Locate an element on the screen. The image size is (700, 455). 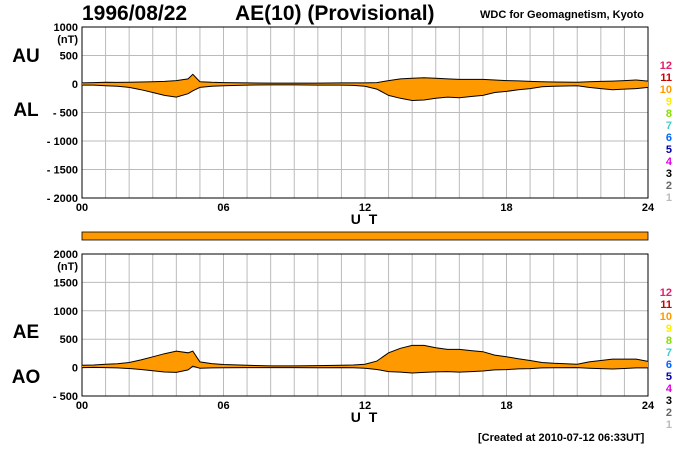
panel-top-ytick-label: - 1500 is located at coordinates (62, 171).